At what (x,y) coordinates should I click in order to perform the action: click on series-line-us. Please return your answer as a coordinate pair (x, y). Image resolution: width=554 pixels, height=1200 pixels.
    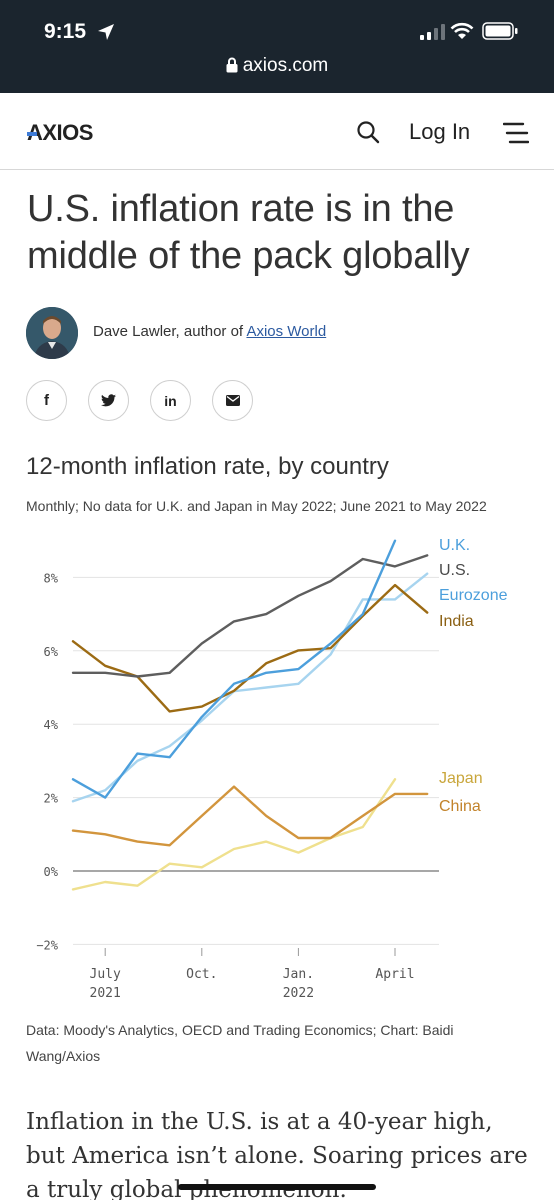
    Looking at the image, I should click on (250, 616).